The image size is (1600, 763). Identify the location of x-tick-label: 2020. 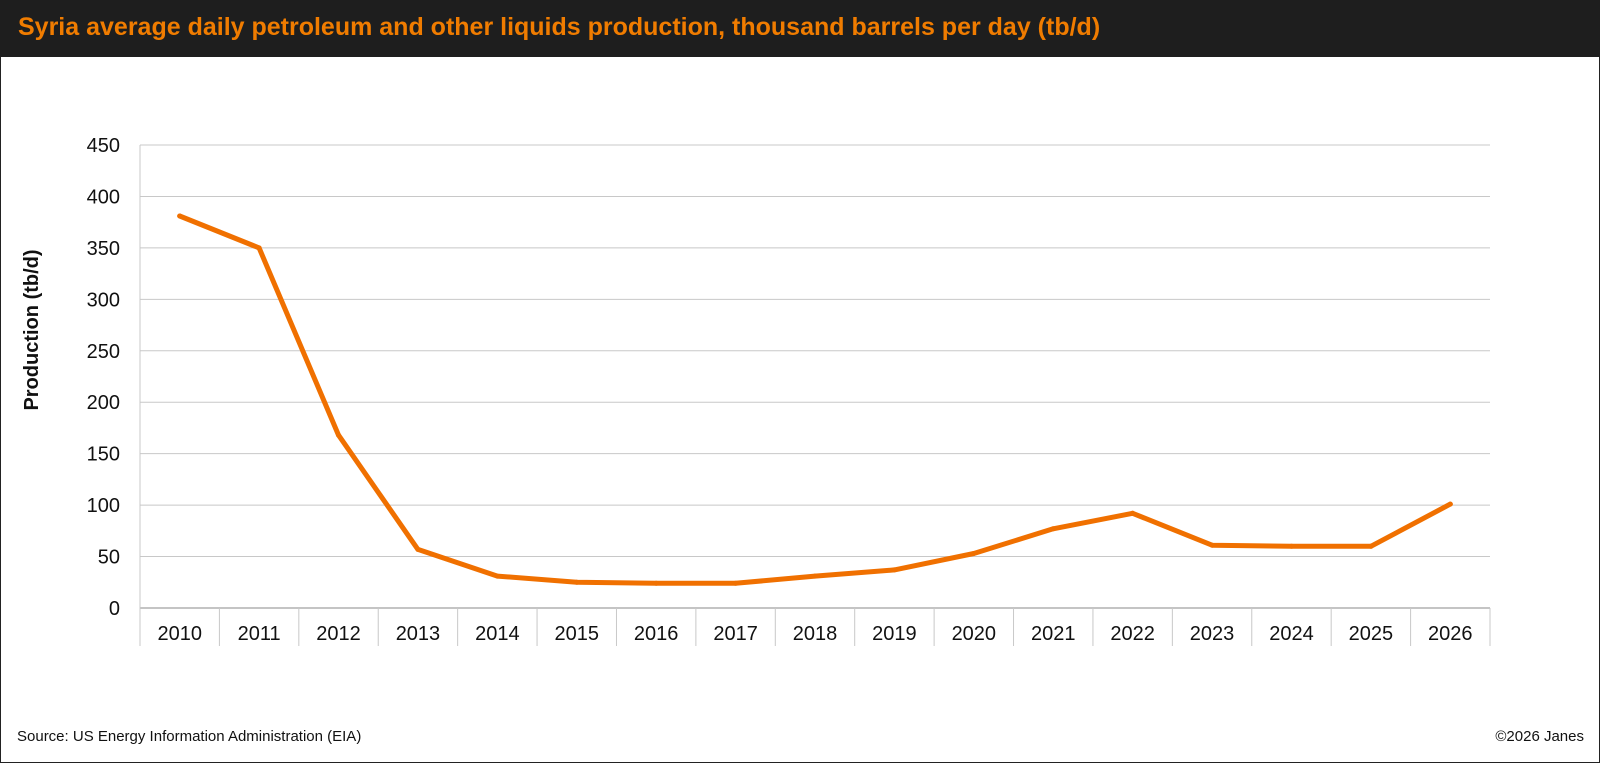
(974, 634).